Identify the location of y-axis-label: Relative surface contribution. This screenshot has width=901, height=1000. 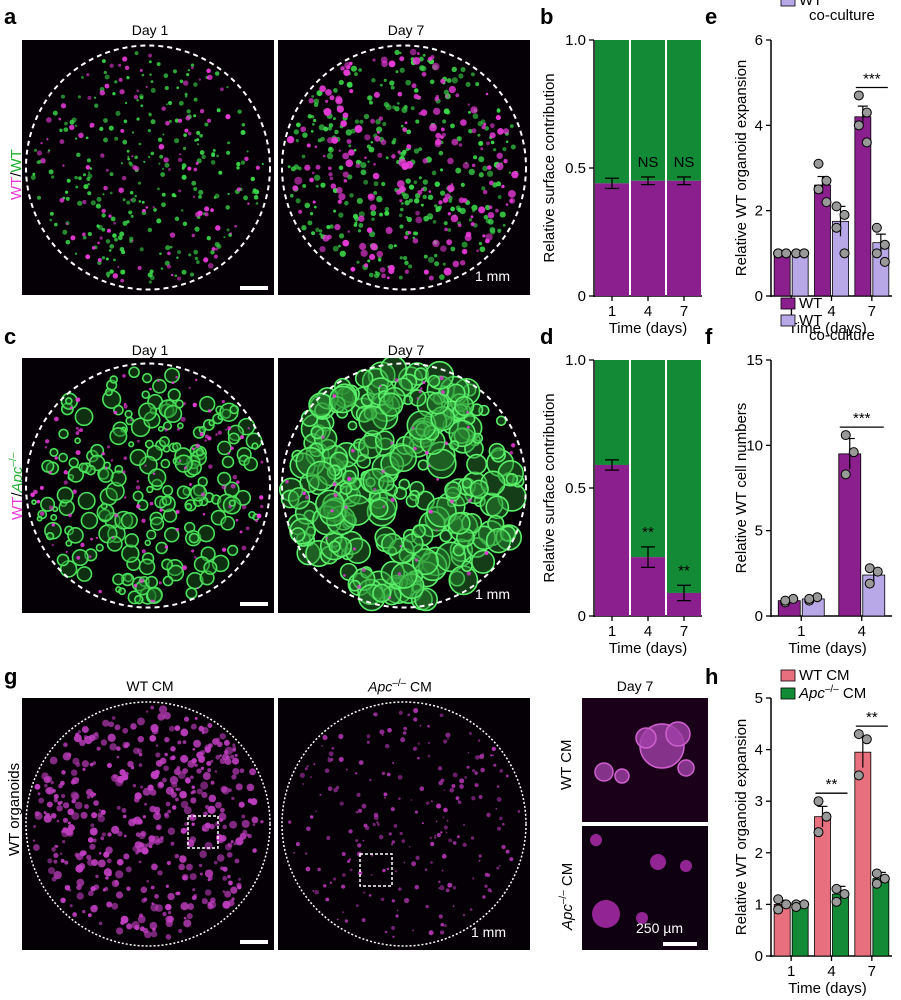
(549, 487).